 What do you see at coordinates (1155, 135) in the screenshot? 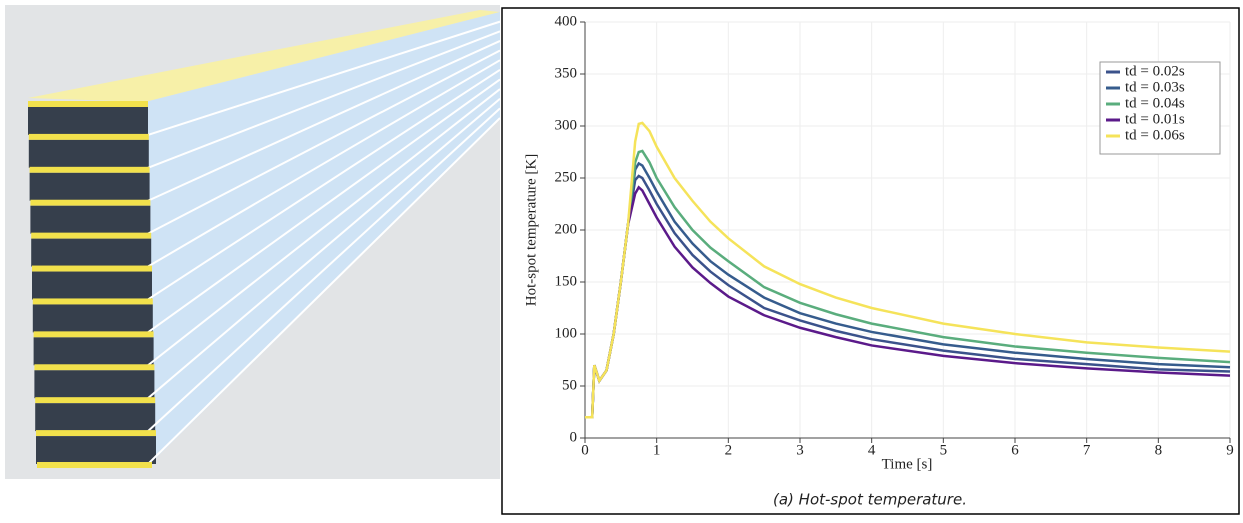
I see `legend-label: td = 0.06s` at bounding box center [1155, 135].